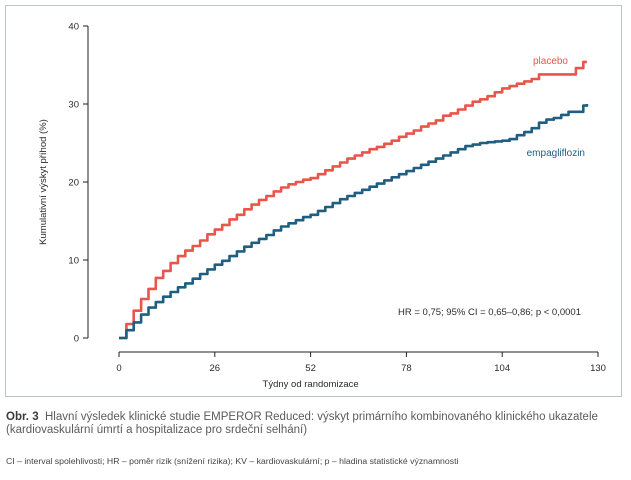  Describe the element at coordinates (73, 27) in the screenshot. I see `y-tick-label: 40` at that location.